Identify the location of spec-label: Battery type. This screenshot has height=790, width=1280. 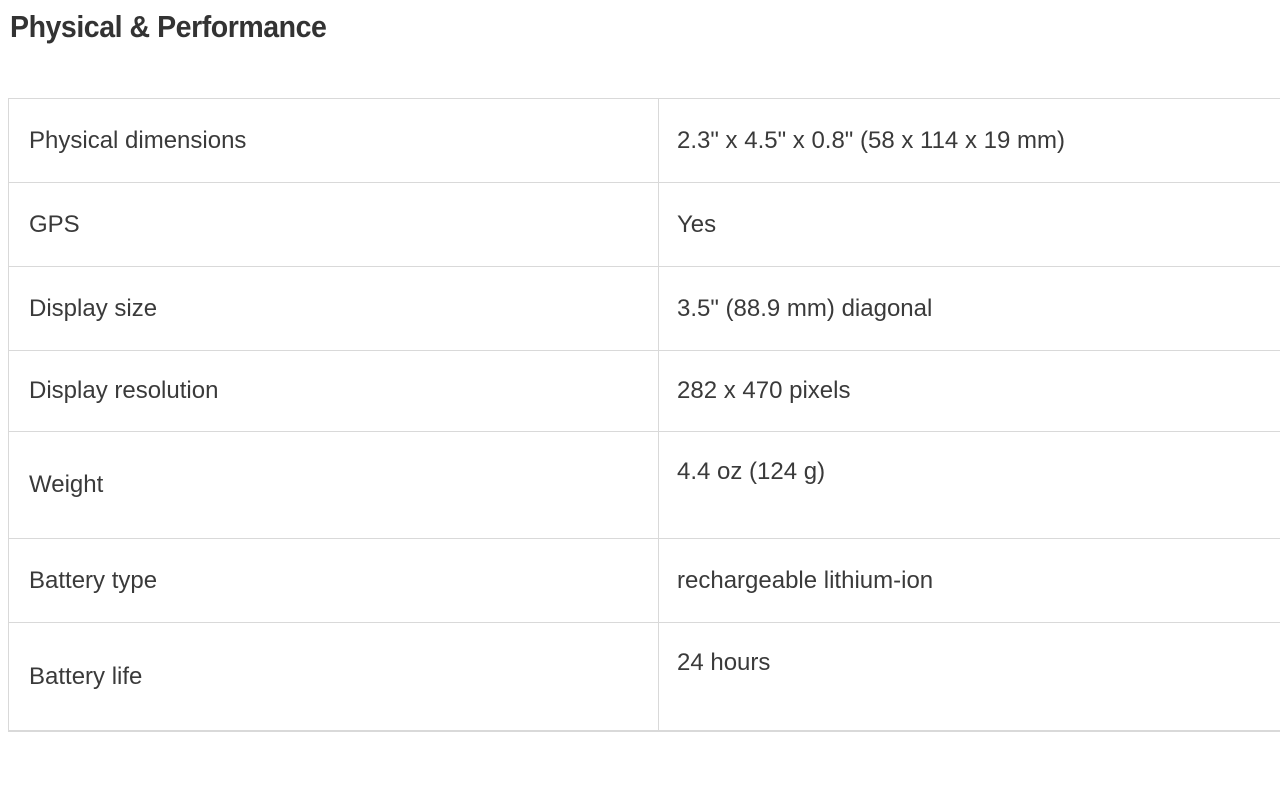
(93, 580).